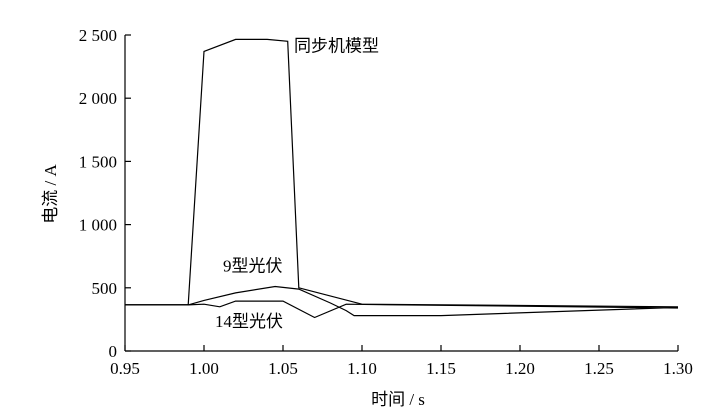 This screenshot has width=717, height=416. Describe the element at coordinates (520, 368) in the screenshot. I see `x-tick-label: 1.20` at that location.